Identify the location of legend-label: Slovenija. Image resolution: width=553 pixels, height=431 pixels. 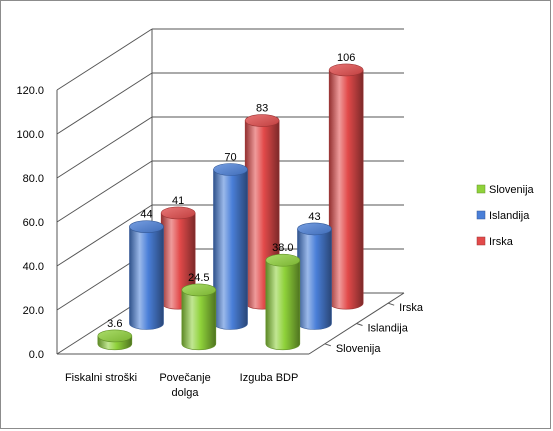
(512, 190).